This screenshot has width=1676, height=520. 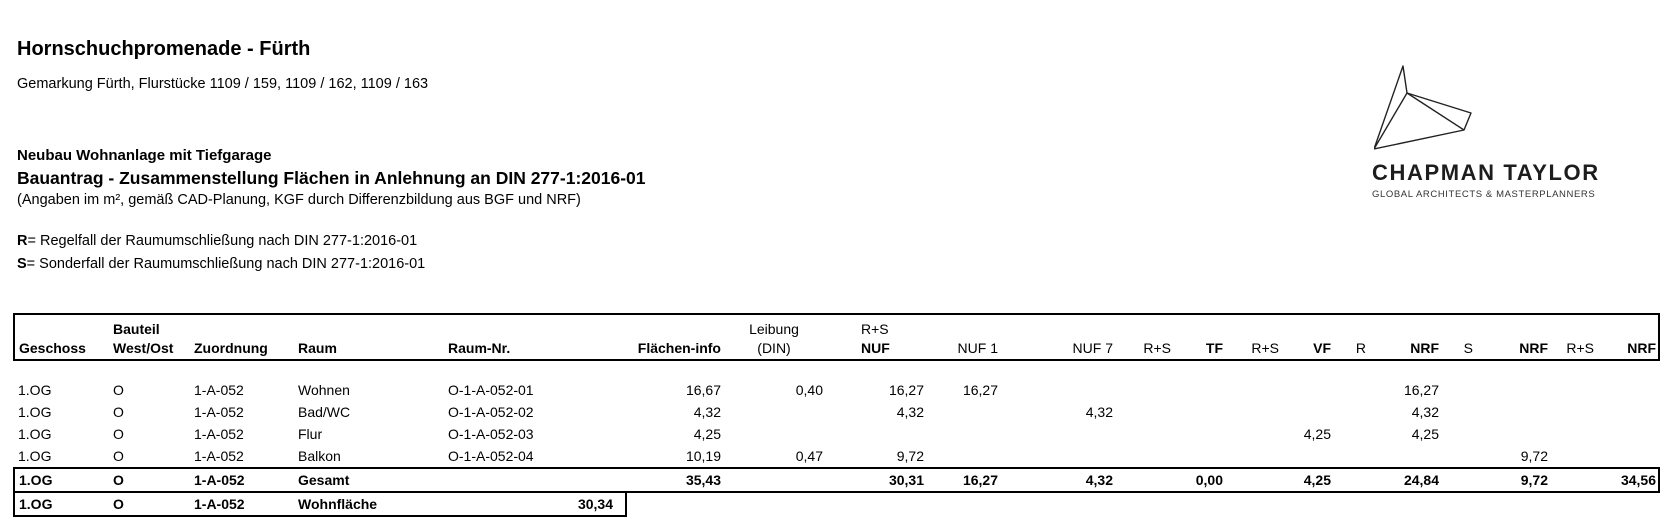 What do you see at coordinates (1350, 349) in the screenshot?
I see `header-cell-r: R` at bounding box center [1350, 349].